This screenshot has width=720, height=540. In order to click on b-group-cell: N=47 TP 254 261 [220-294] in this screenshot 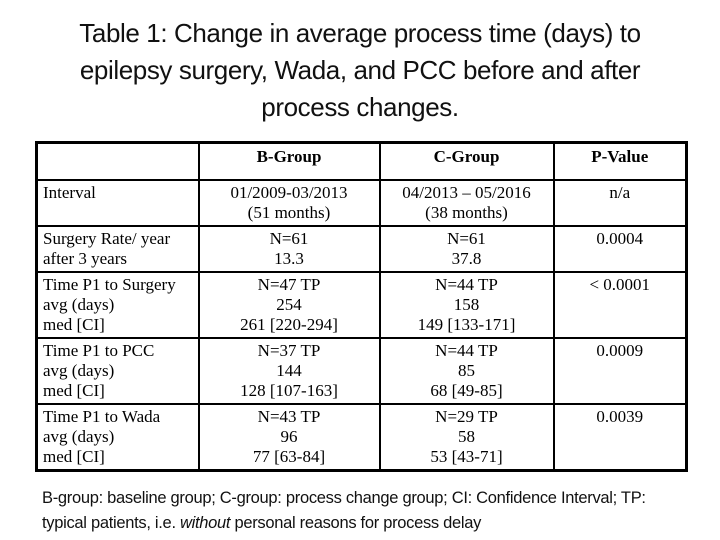, I will do `click(289, 304)`.